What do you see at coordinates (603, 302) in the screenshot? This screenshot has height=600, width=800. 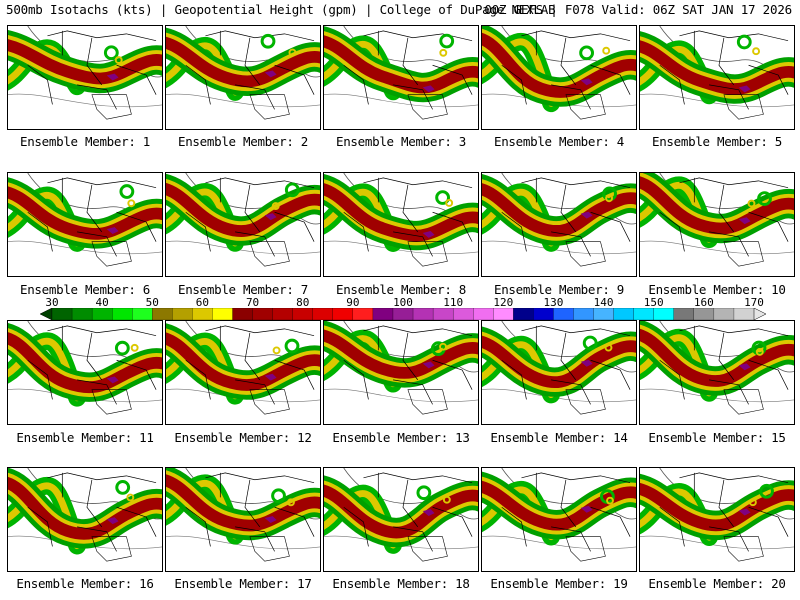 I see `colorbar-tick-label: 140` at bounding box center [603, 302].